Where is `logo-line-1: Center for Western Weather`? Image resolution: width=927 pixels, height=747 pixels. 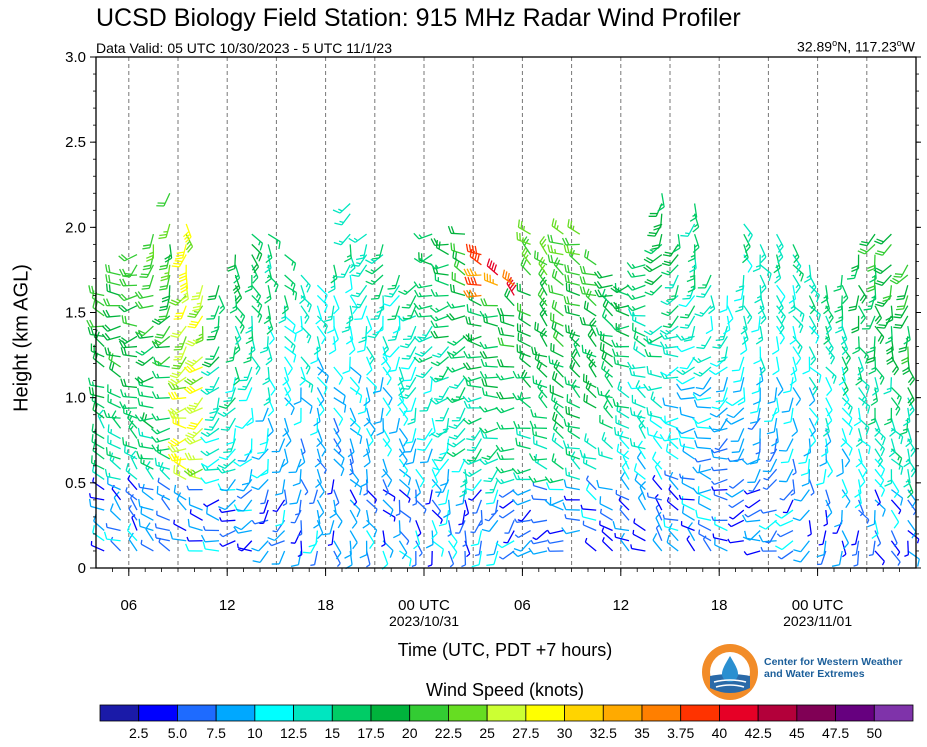 logo-line-1: Center for Western Weather is located at coordinates (833, 662).